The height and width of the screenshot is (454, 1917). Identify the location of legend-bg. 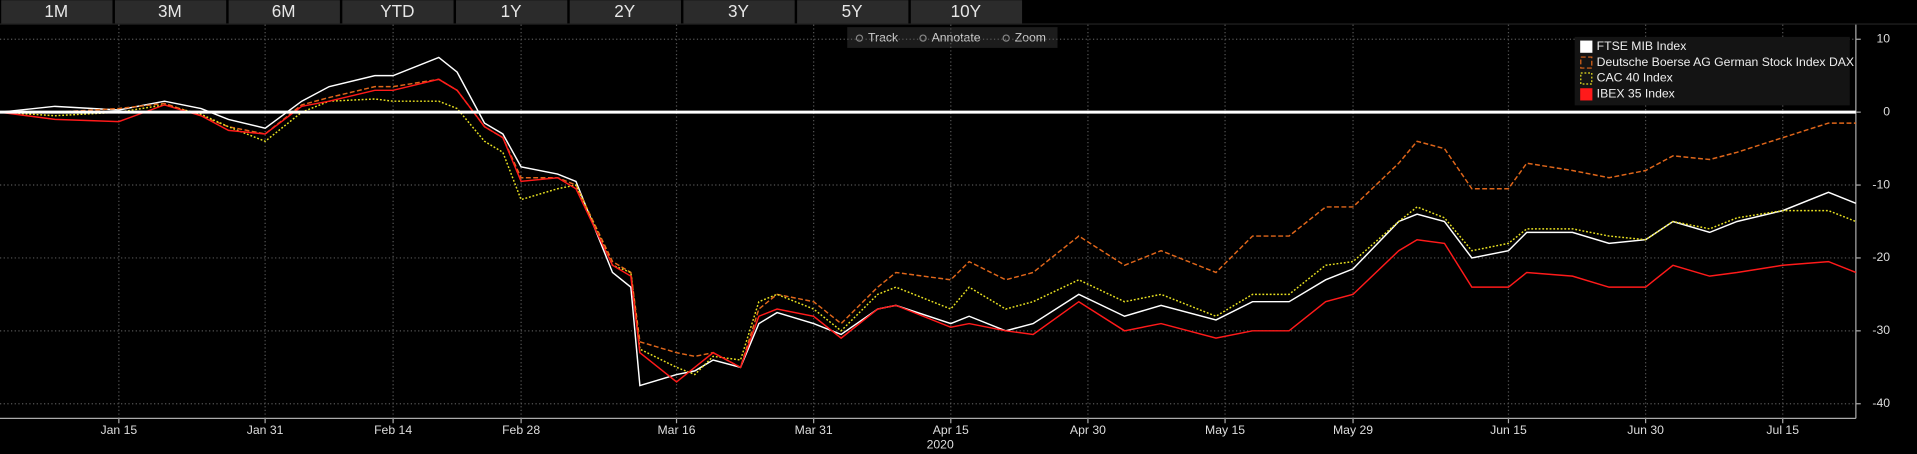
(1712, 71).